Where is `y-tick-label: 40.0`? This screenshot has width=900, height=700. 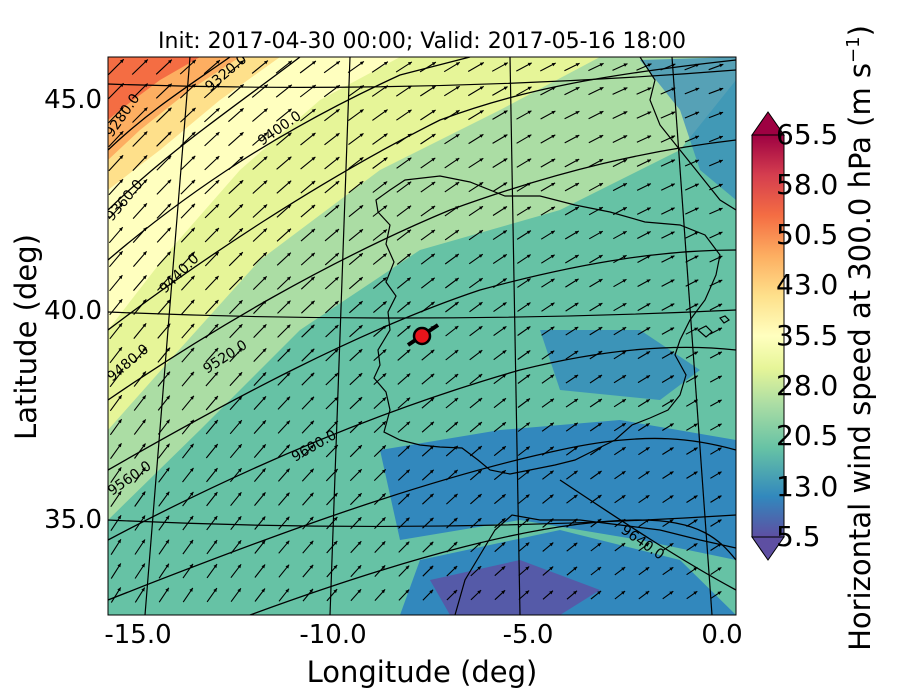 y-tick-label: 40.0 is located at coordinates (73, 311).